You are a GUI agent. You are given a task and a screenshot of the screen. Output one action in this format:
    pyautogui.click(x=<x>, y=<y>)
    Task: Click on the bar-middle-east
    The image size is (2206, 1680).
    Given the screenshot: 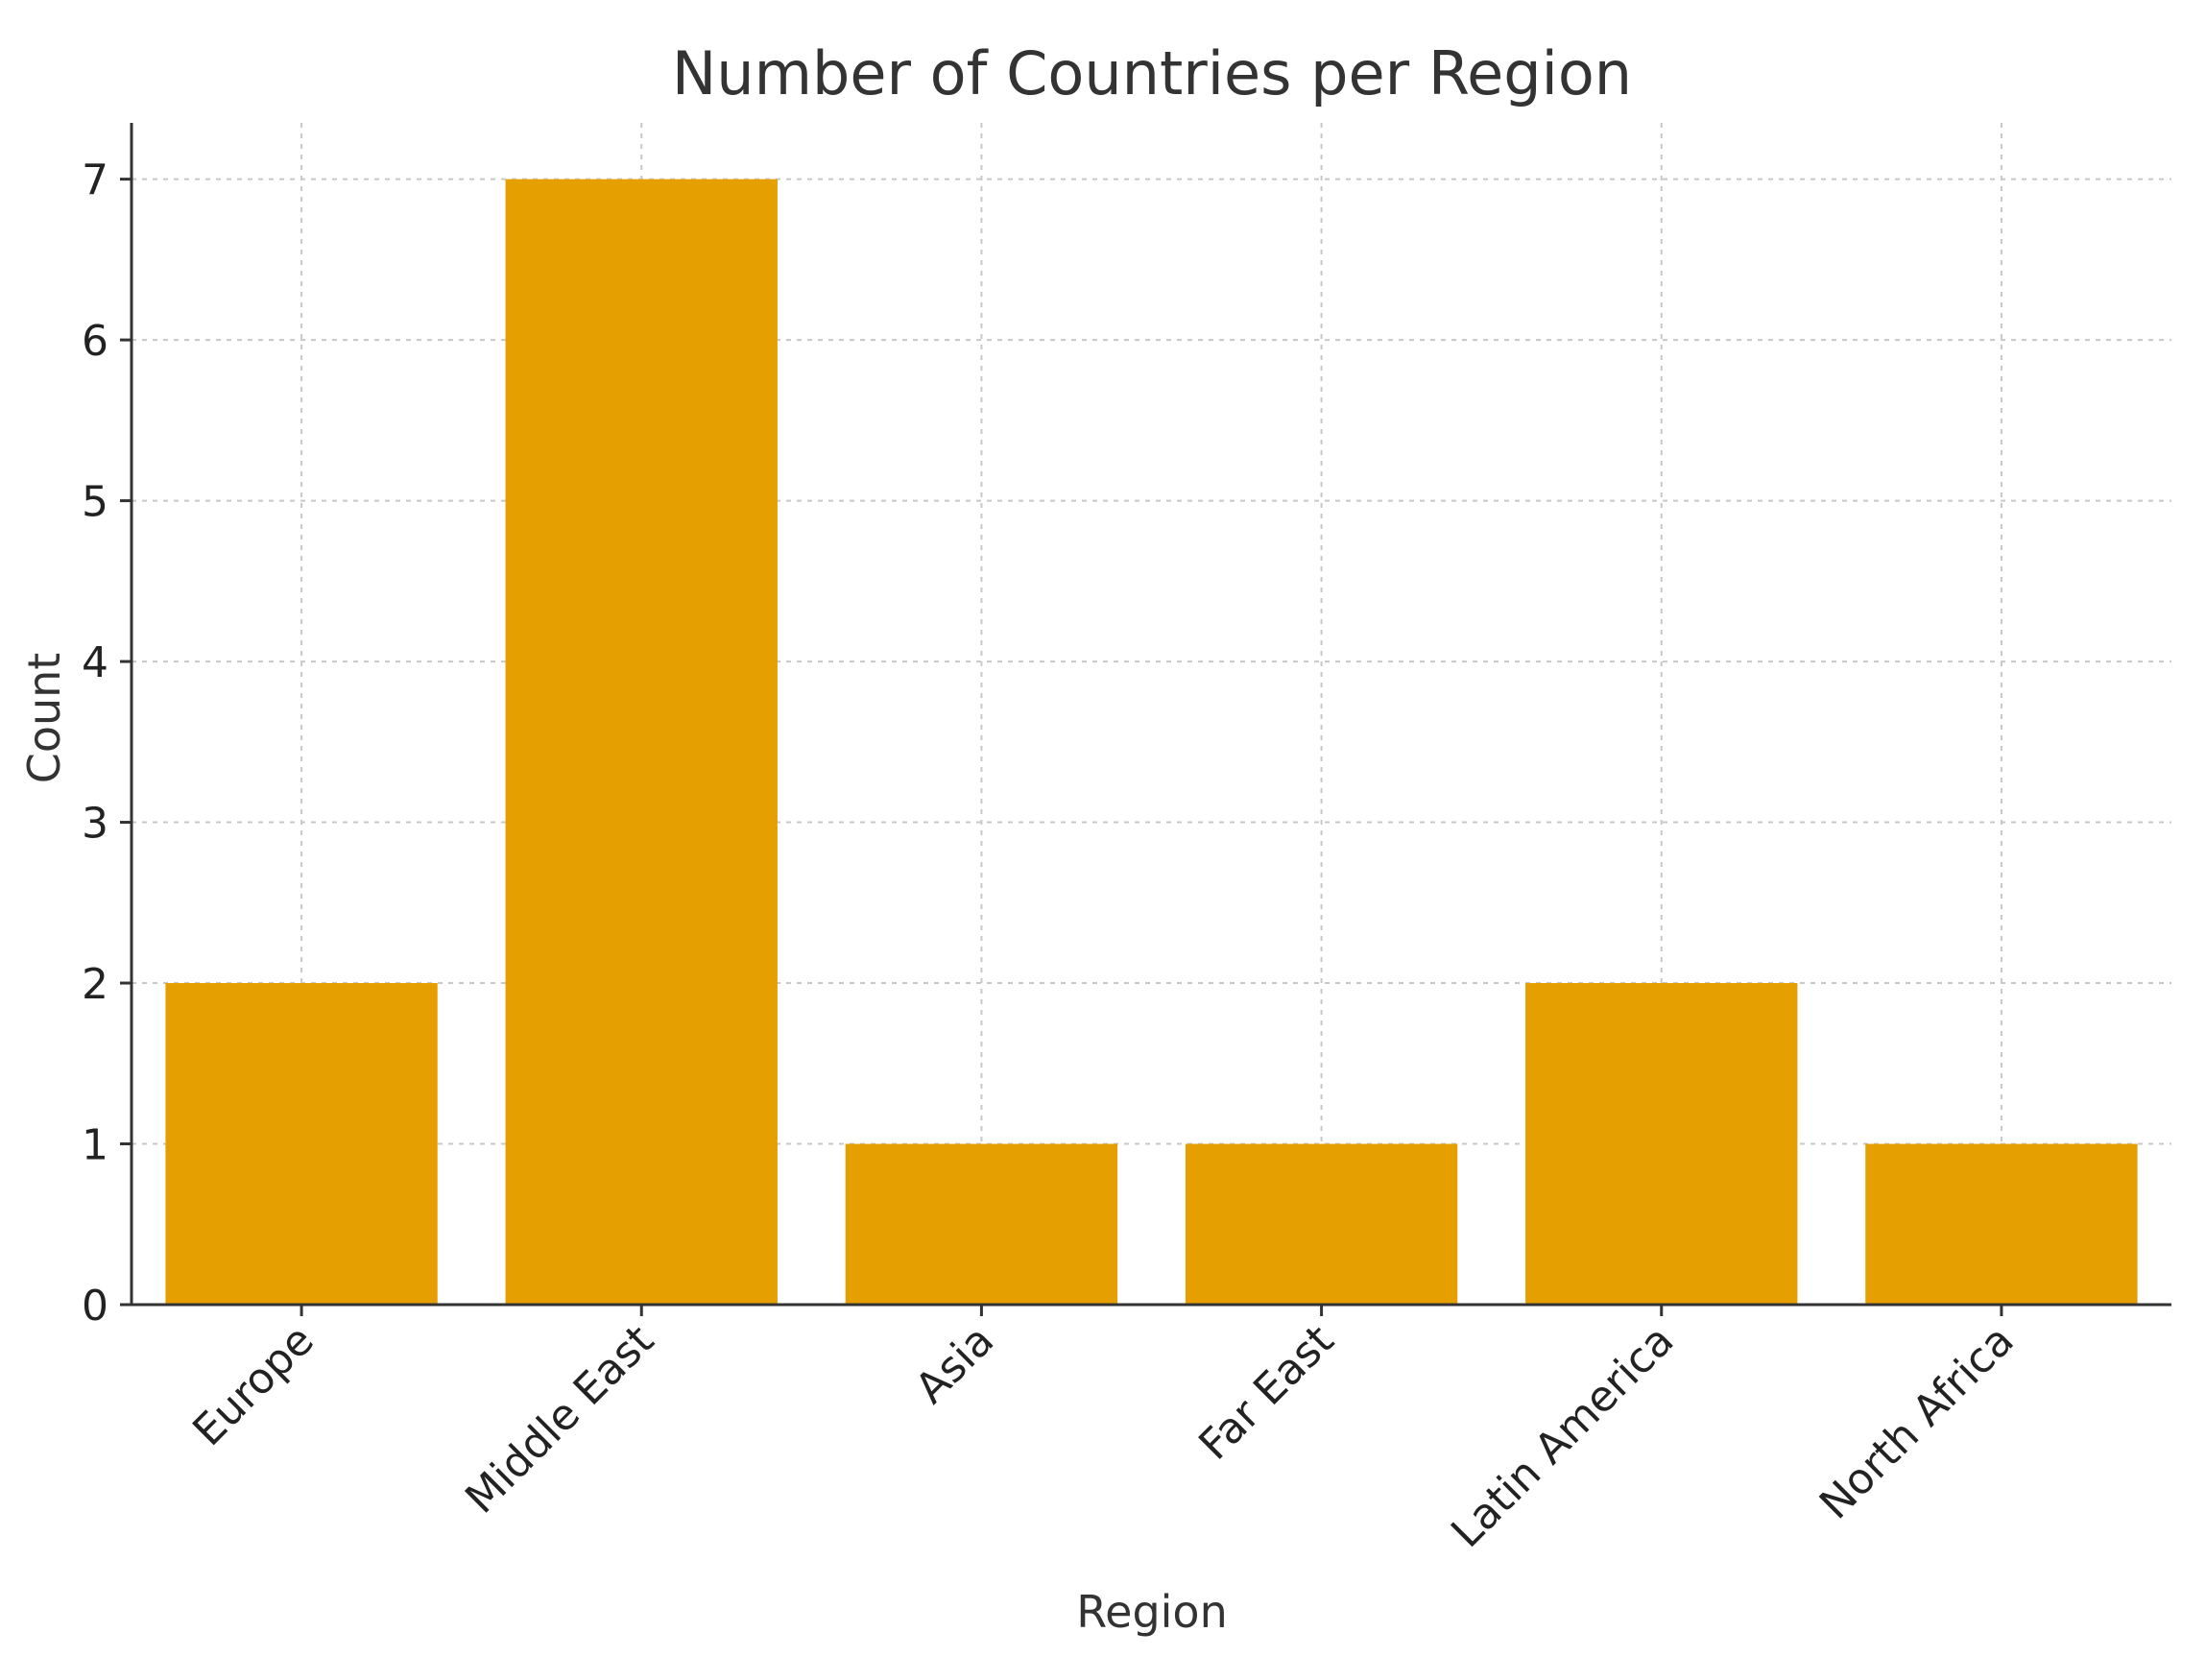 What is the action you would take?
    pyautogui.click(x=641, y=742)
    